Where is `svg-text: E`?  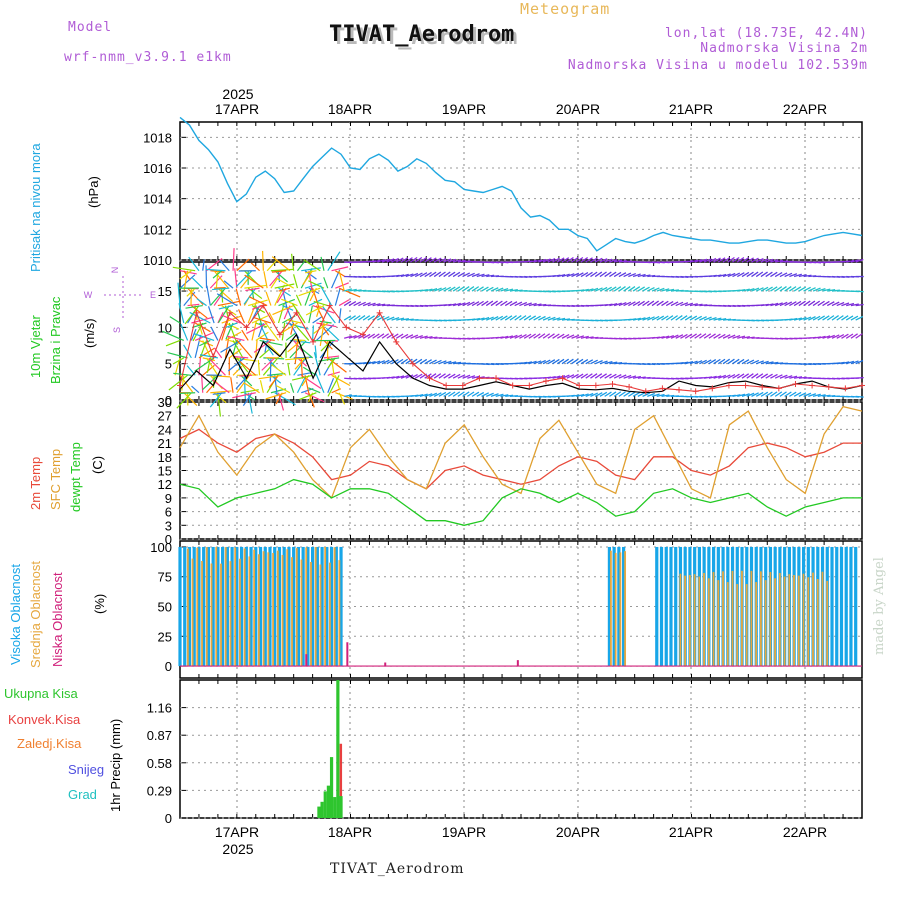 svg-text: E is located at coordinates (153, 295).